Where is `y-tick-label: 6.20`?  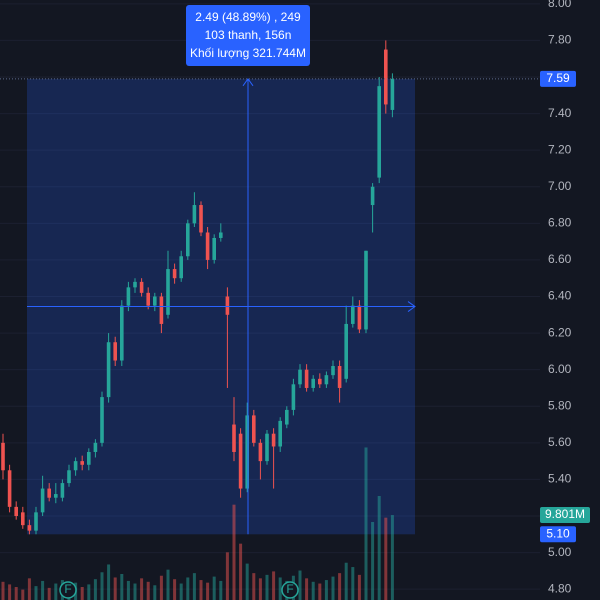 y-tick-label: 6.20 is located at coordinates (560, 332).